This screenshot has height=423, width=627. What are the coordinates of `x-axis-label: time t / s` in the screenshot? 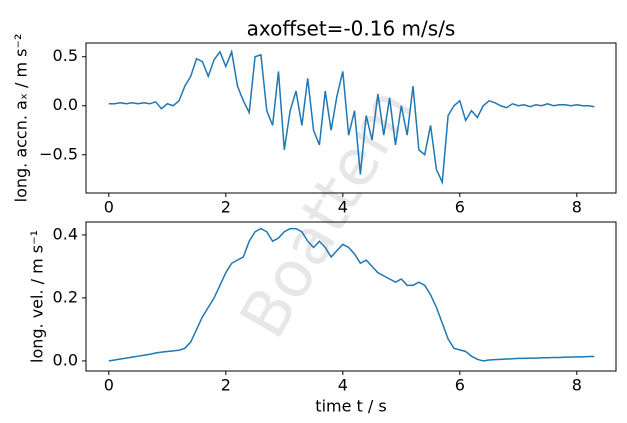 It's located at (350, 406).